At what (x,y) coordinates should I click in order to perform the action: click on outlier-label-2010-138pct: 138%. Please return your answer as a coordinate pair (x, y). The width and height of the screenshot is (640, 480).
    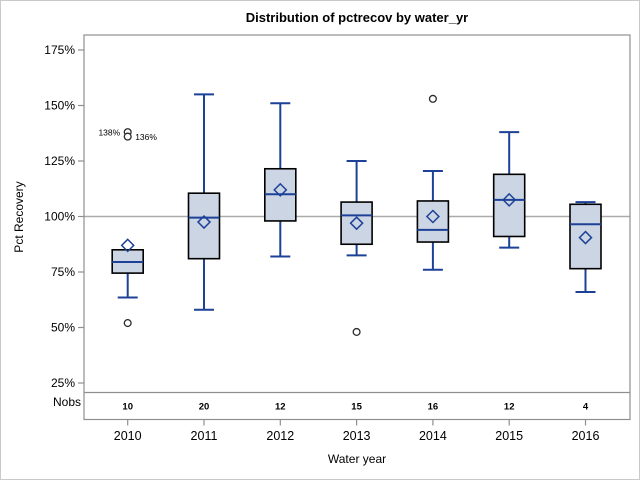
    Looking at the image, I should click on (109, 133).